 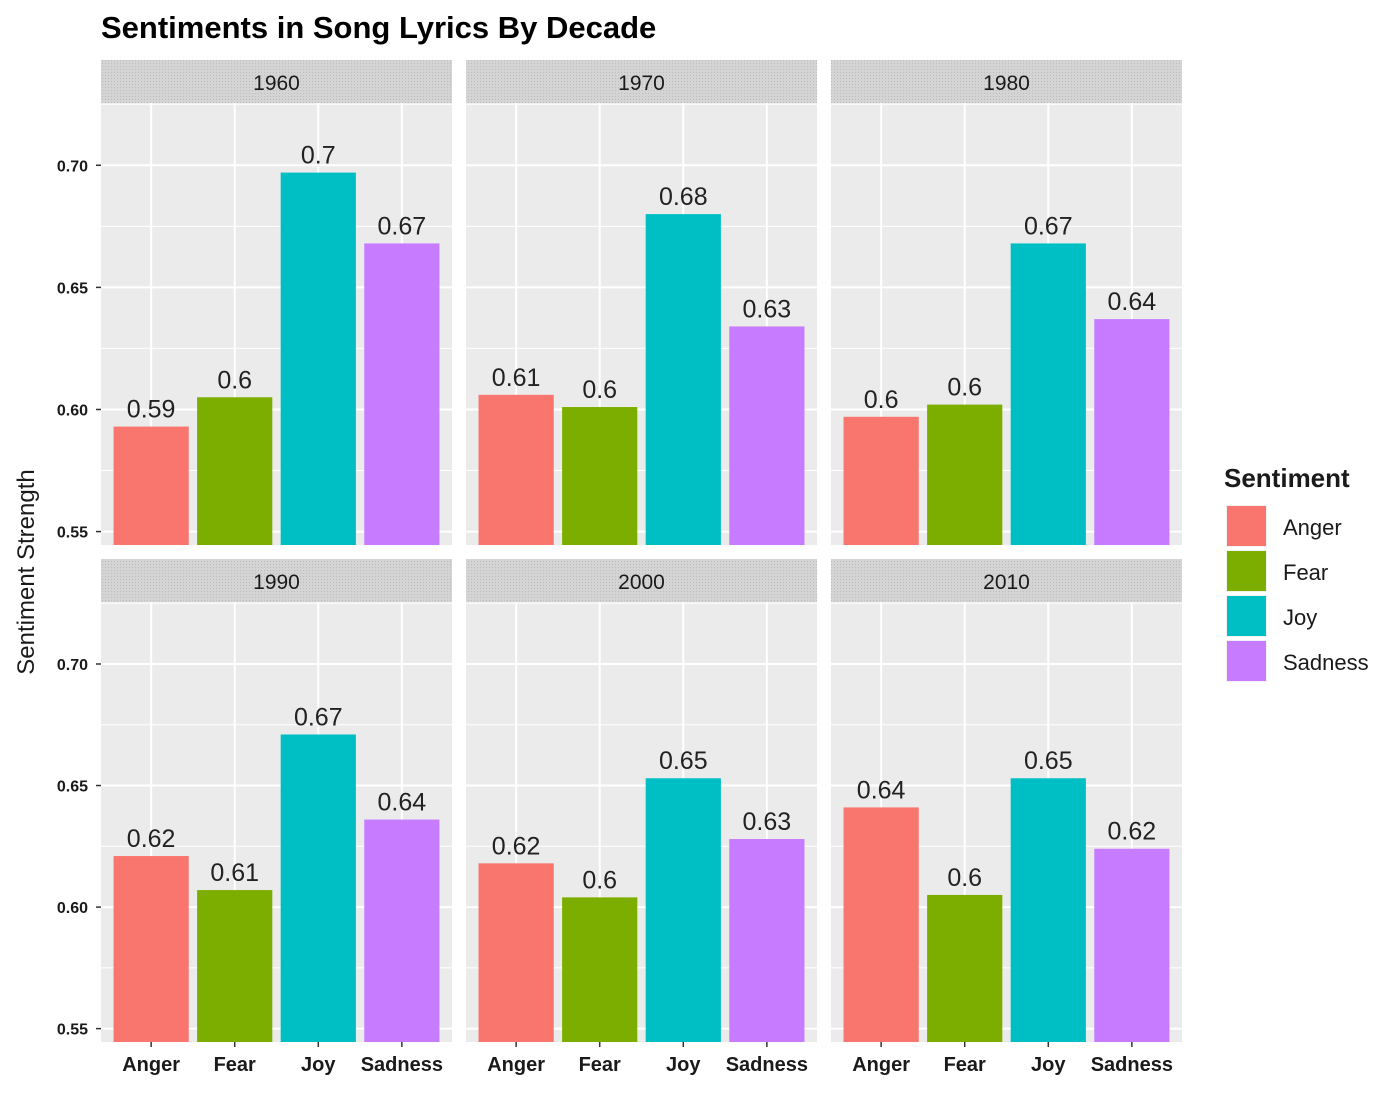 I want to click on legend-key-fear, so click(x=1246, y=571).